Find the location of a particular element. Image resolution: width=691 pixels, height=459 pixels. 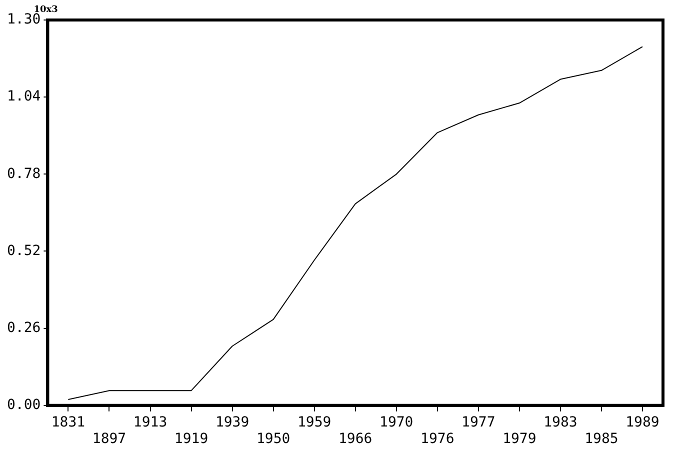

y-tick-label: 0.78 is located at coordinates (23, 174).